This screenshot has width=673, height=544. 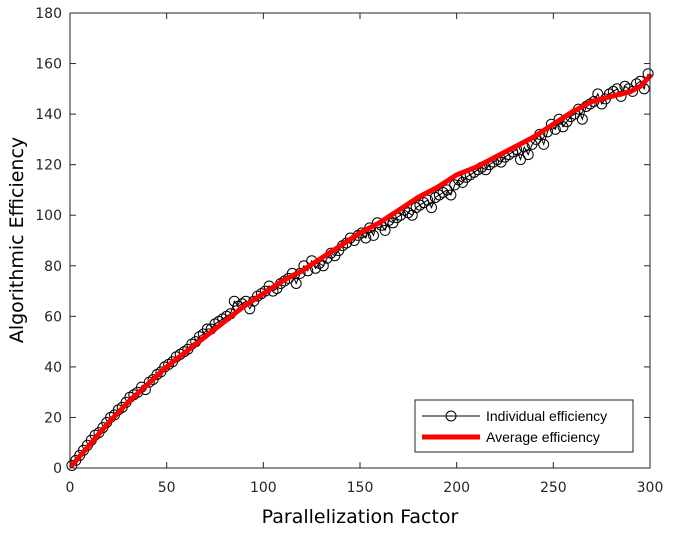 What do you see at coordinates (48, 115) in the screenshot?
I see `y-tick-label: 140` at bounding box center [48, 115].